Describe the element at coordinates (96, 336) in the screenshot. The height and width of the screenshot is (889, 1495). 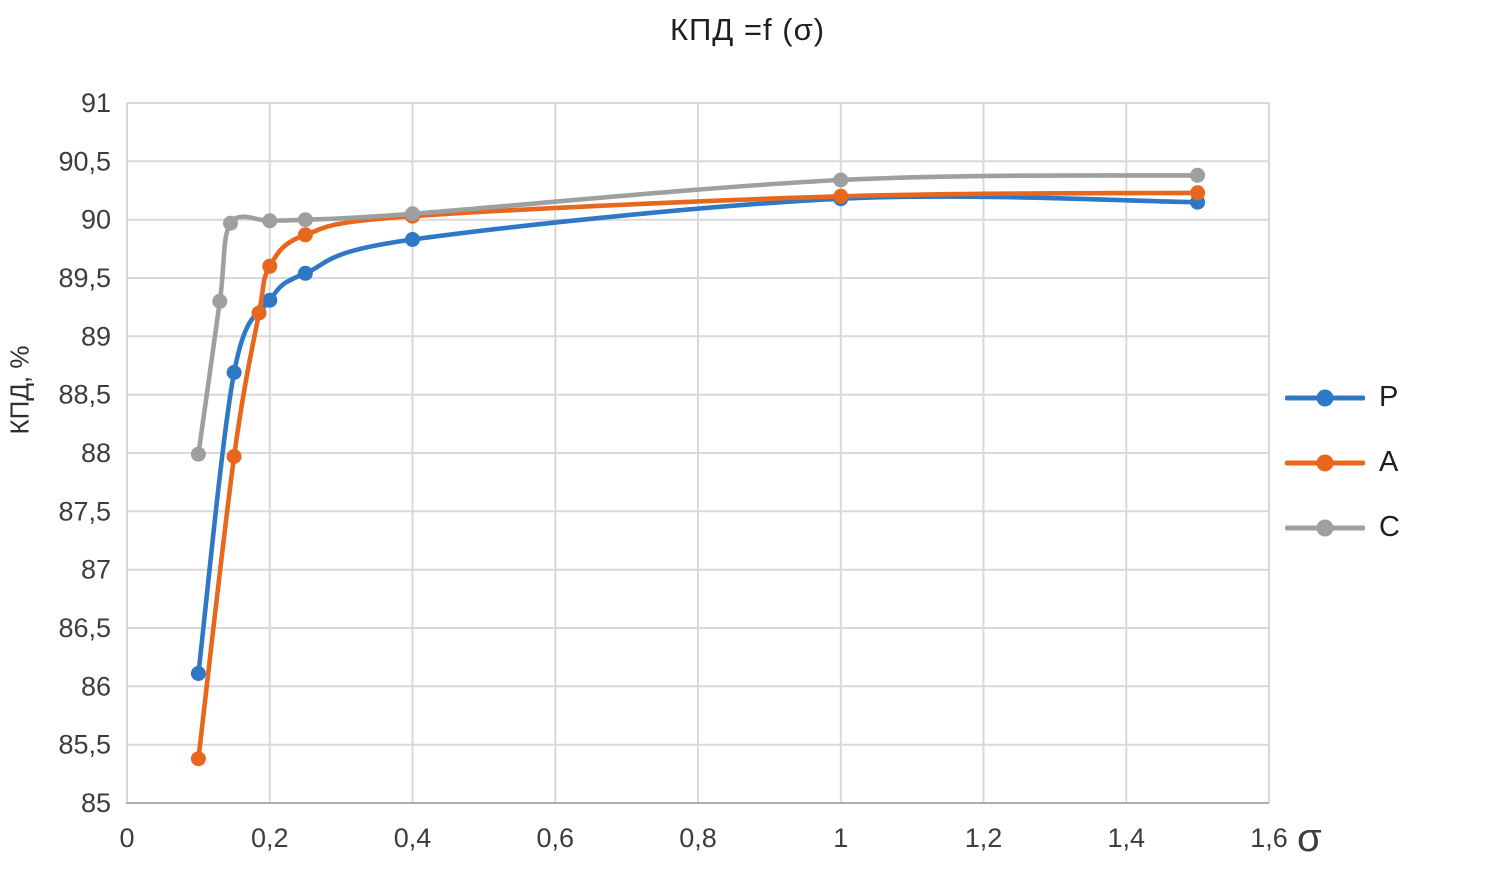
I see `y-tick-label: 89` at that location.